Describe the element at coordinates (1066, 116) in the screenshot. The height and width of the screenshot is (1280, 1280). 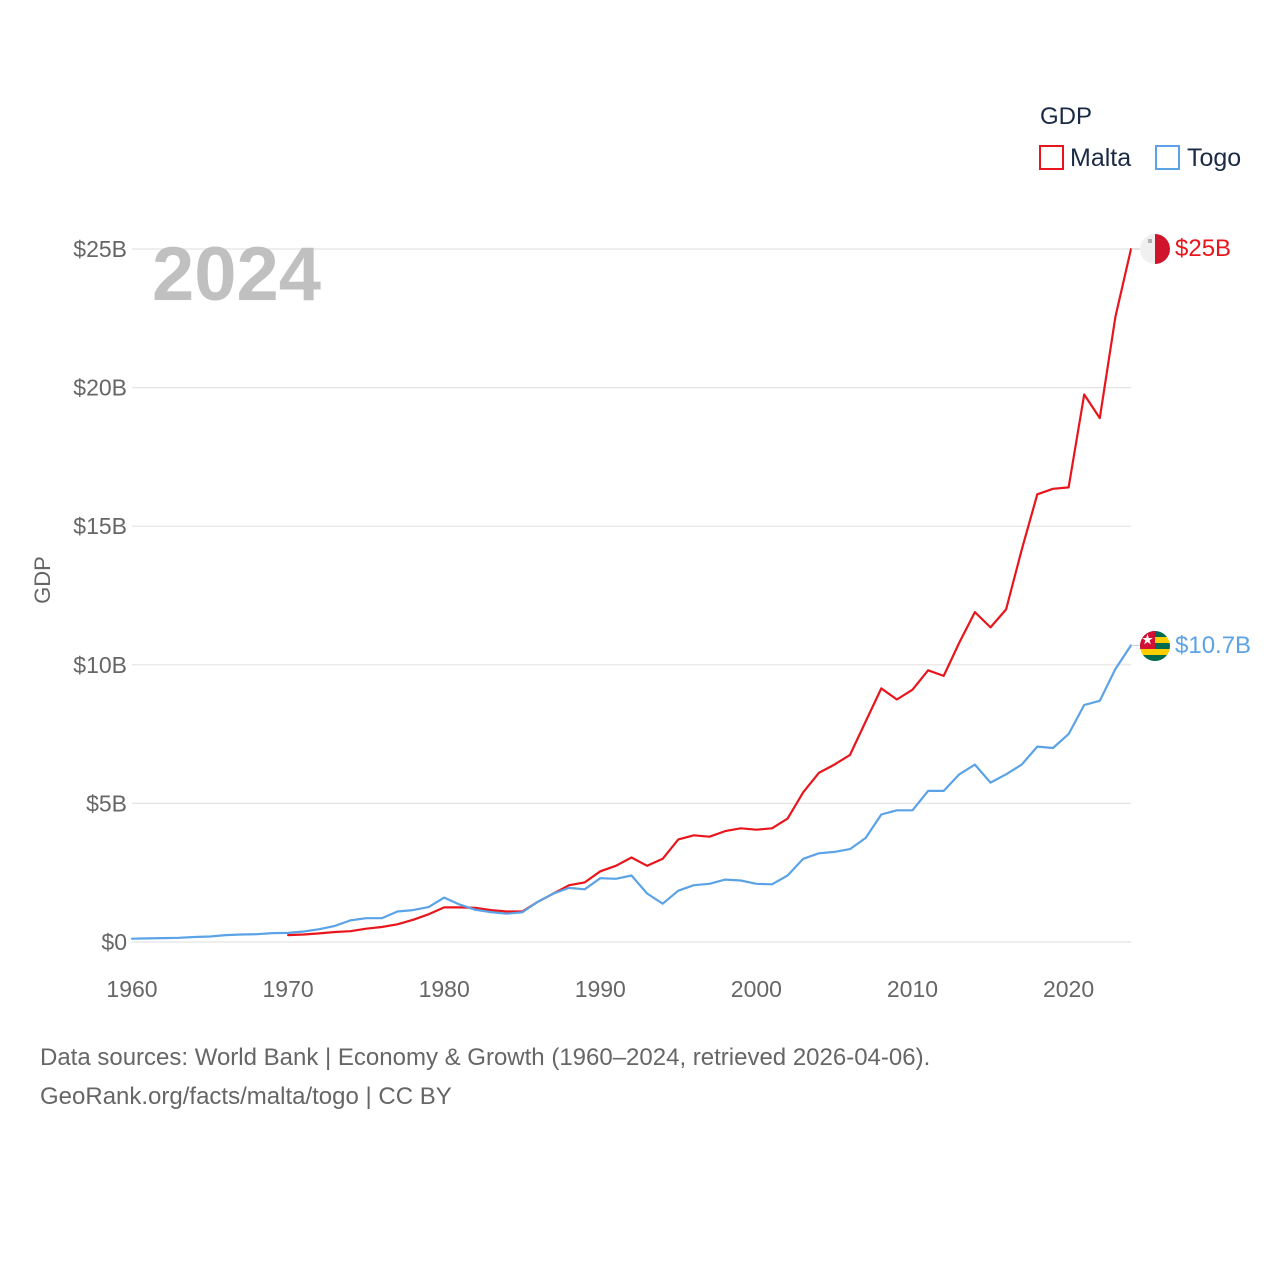
I see `legend-title: GDP` at that location.